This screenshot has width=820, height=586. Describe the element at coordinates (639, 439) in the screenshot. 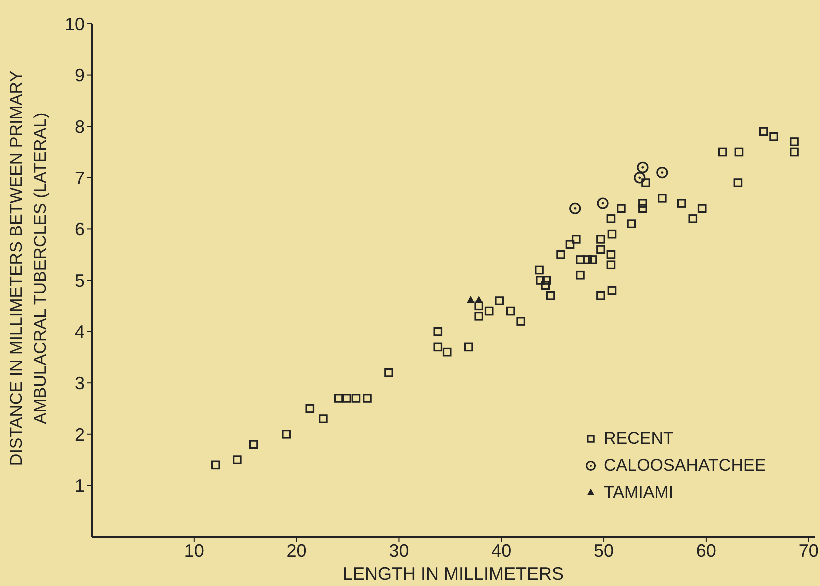

I see `legend-label: RECENT` at that location.